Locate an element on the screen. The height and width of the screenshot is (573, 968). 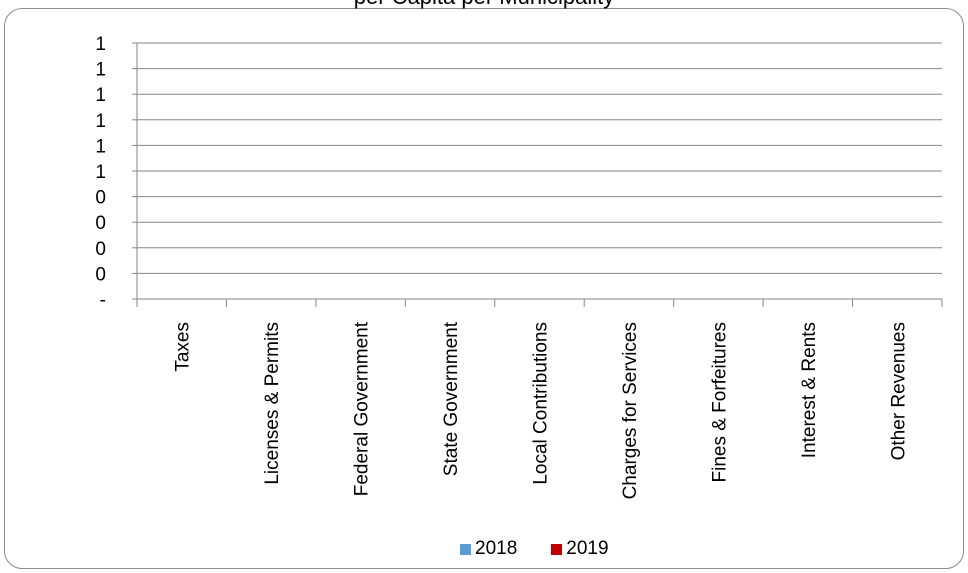
x-tick-label: Other Revenues is located at coordinates (898, 391).